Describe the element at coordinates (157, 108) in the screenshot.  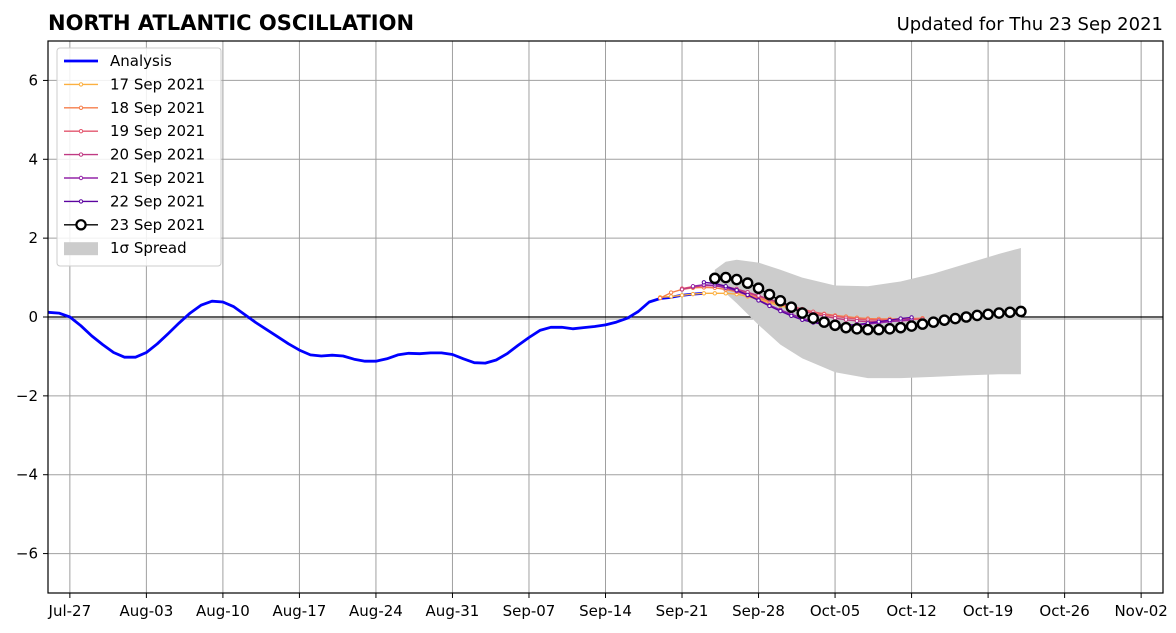
I see `legend-label: 18 Sep 2021` at that location.